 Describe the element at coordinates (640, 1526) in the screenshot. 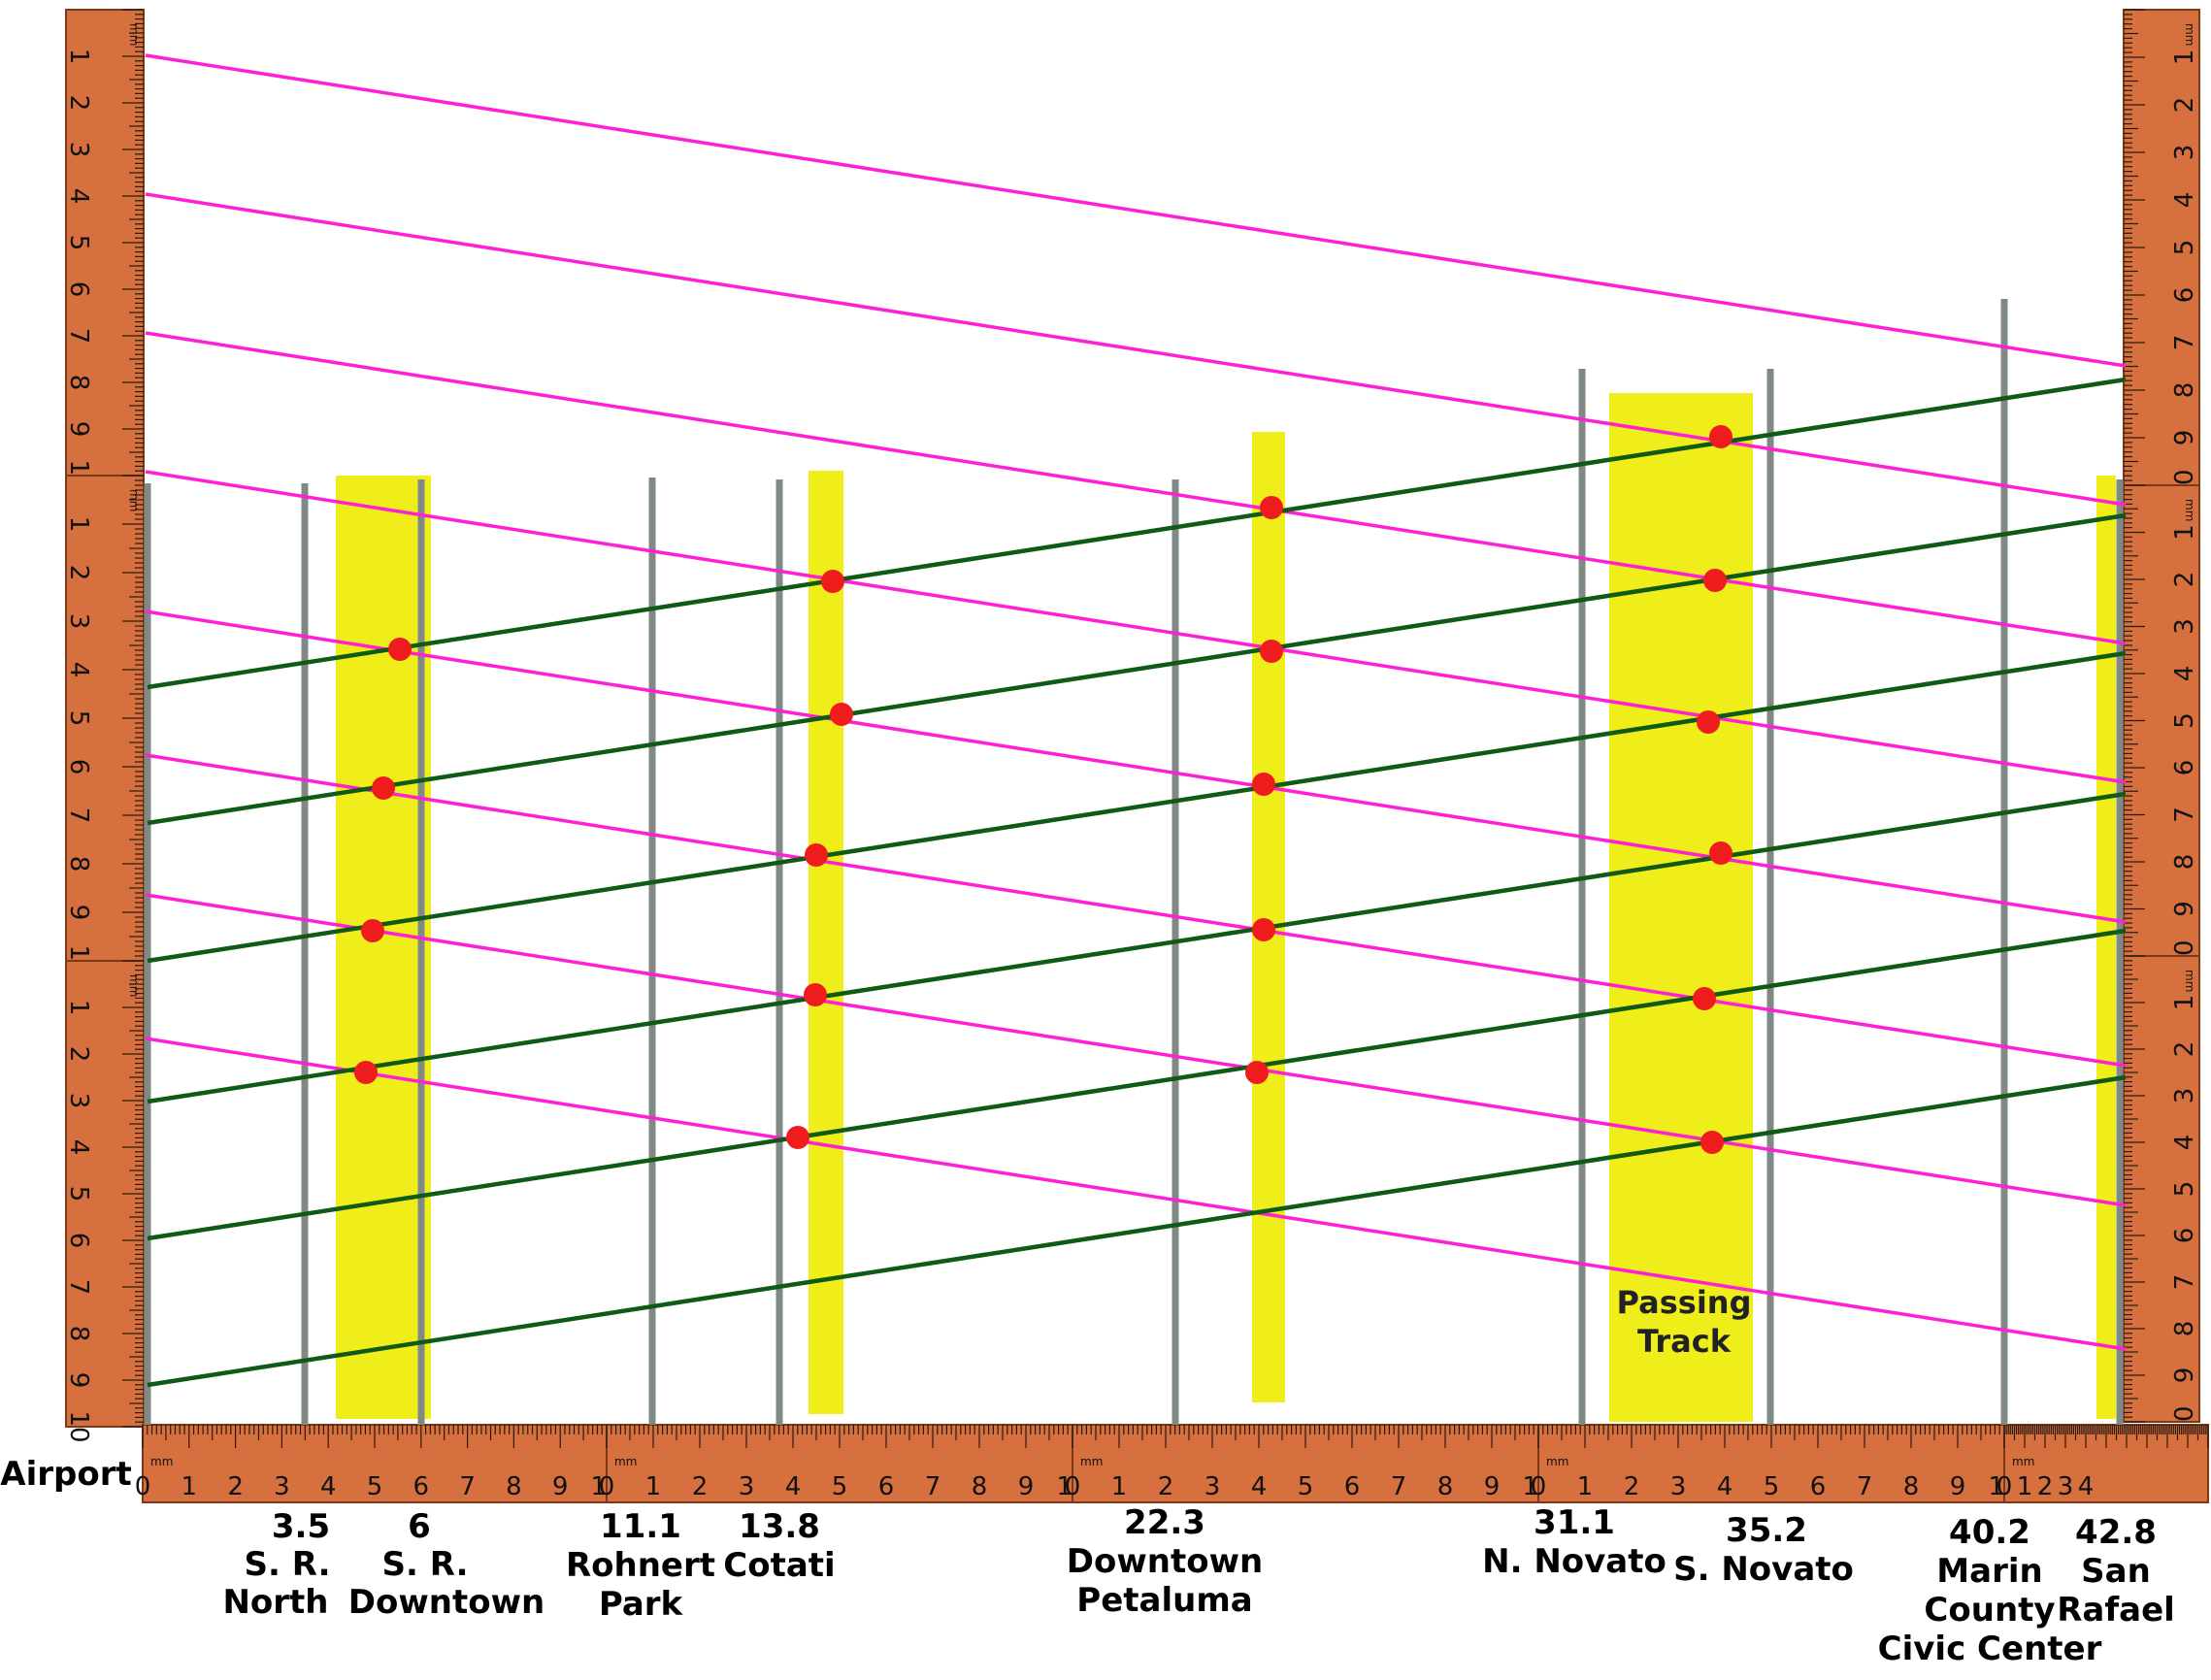

I see `station-milepost: 11.1` at that location.